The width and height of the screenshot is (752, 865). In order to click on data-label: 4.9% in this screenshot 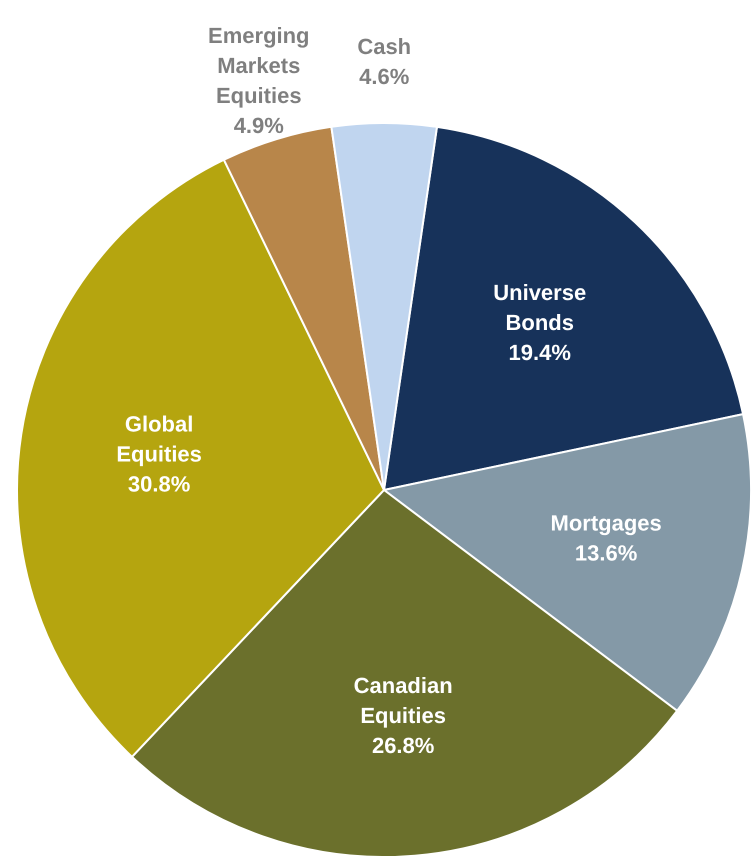, I will do `click(259, 125)`.